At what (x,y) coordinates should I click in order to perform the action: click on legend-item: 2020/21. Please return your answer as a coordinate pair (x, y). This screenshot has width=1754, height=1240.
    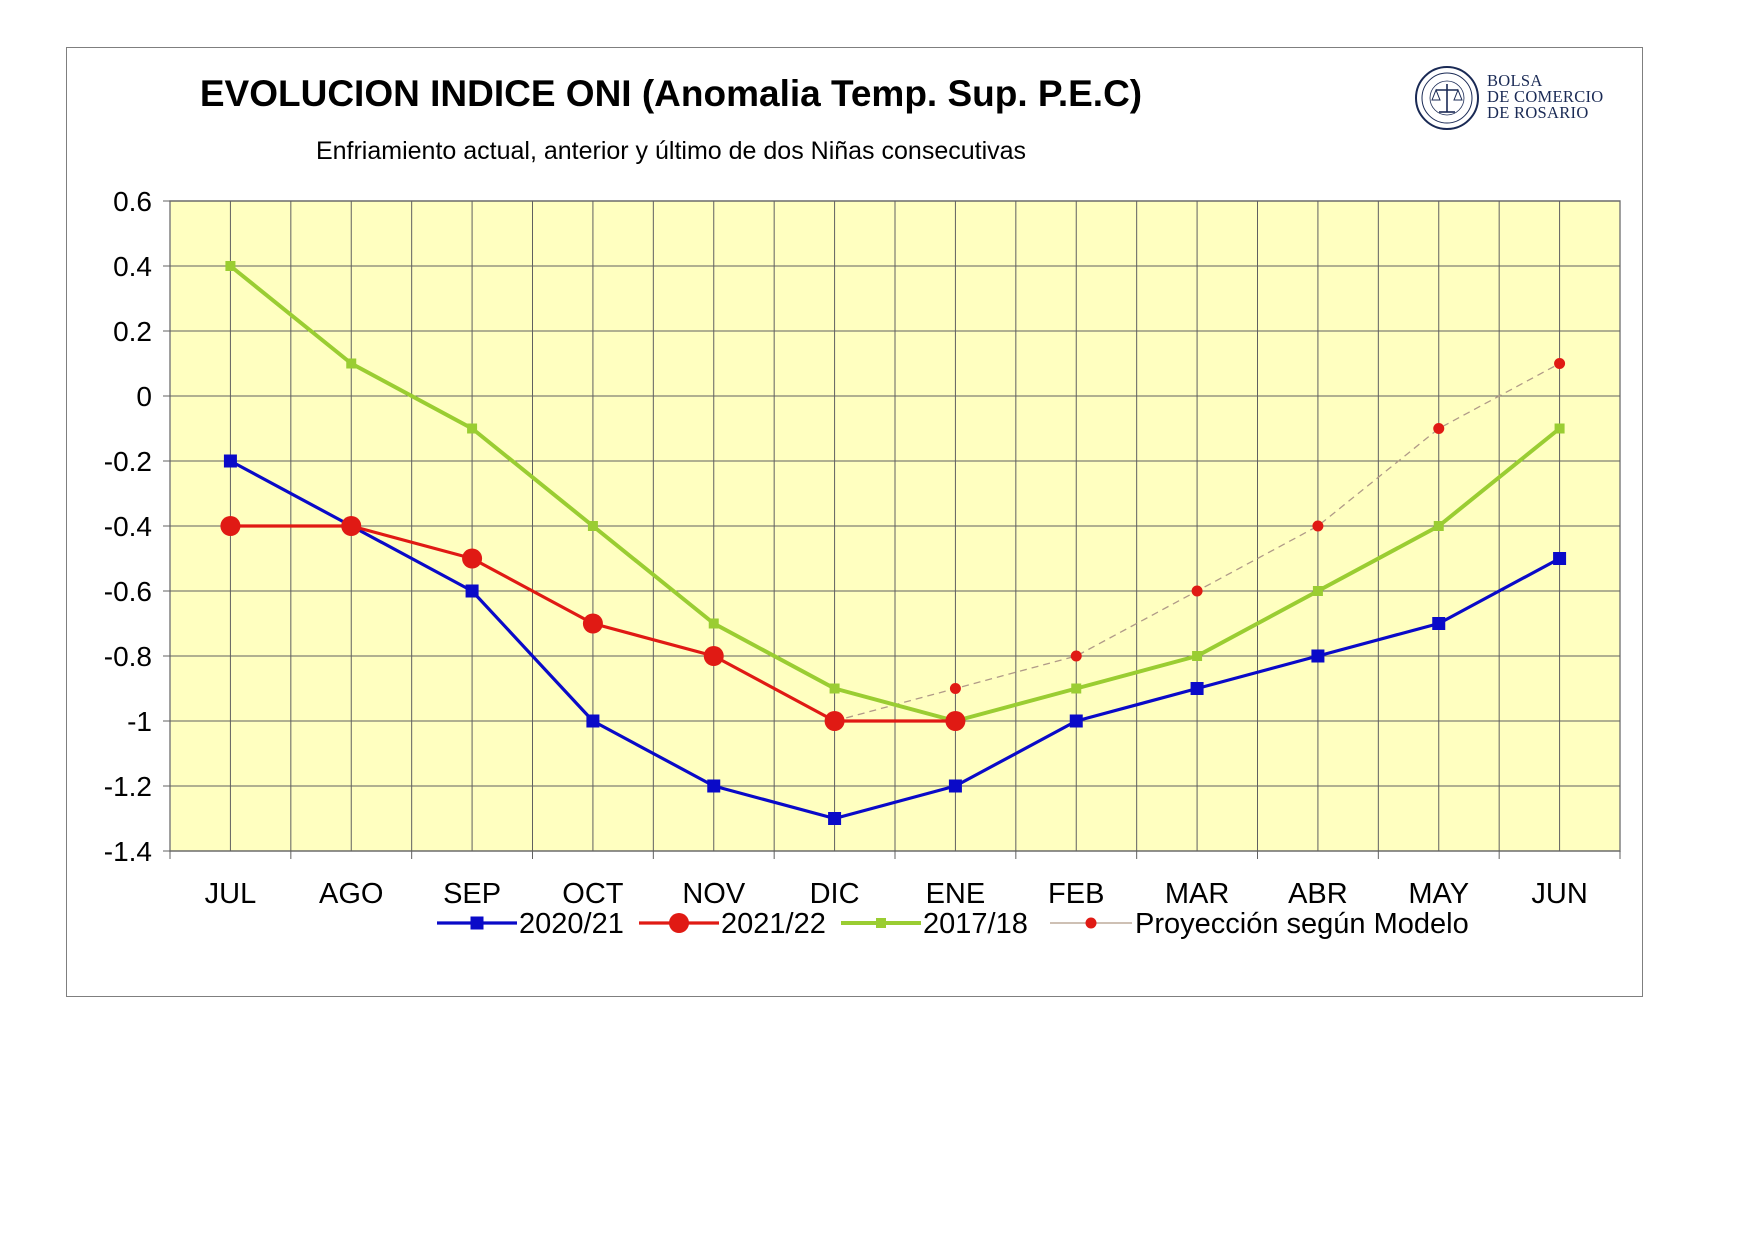
    Looking at the image, I should click on (530, 924).